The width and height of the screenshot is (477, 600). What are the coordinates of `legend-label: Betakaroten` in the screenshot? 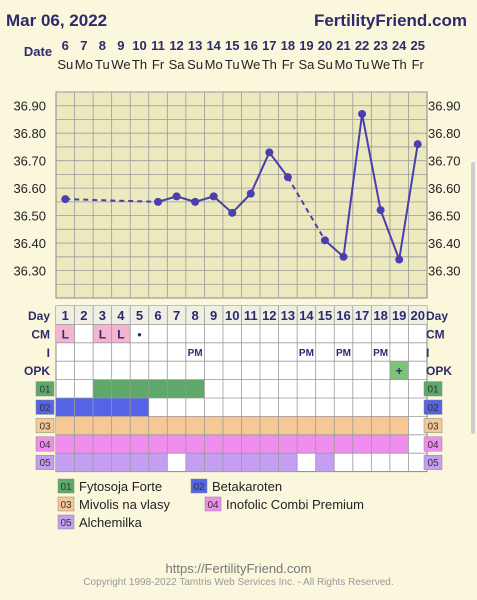 It's located at (247, 486).